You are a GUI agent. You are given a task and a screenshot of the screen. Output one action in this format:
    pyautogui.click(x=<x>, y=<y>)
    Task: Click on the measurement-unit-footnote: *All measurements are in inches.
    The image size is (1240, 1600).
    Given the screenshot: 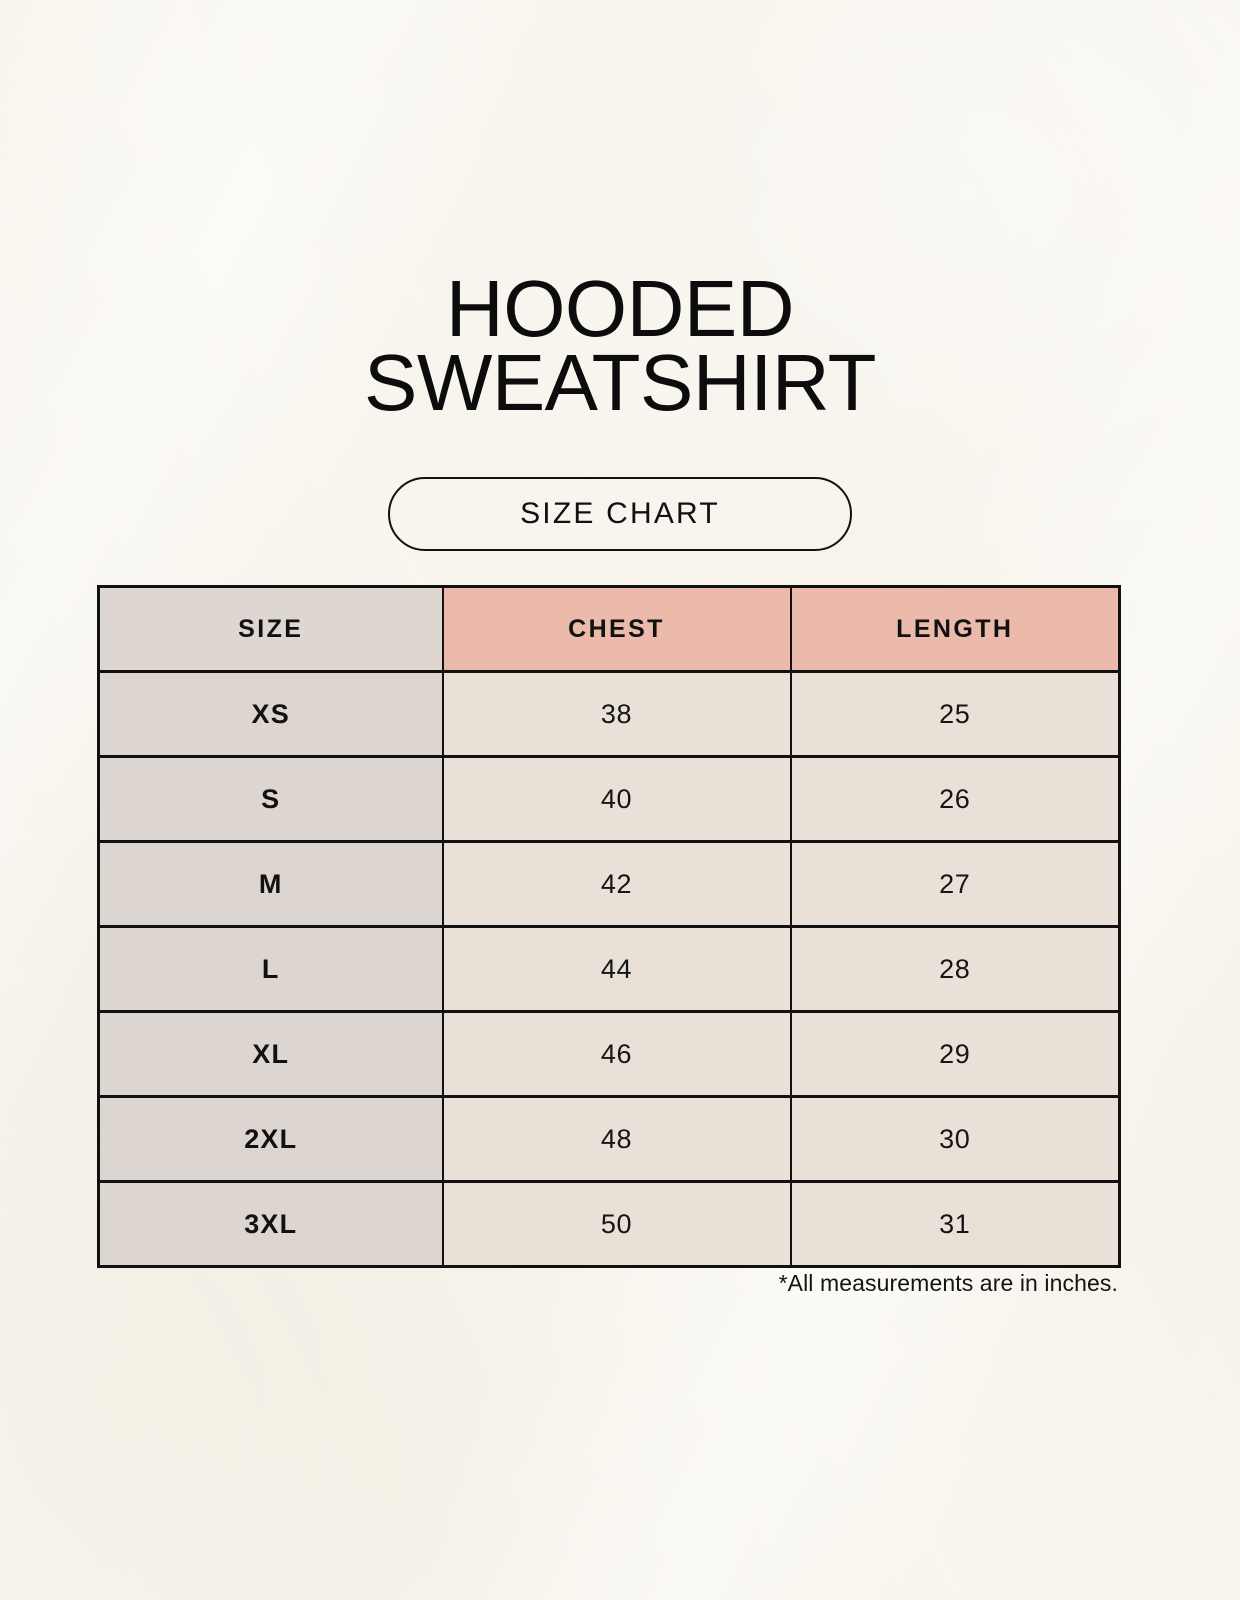 What is the action you would take?
    pyautogui.click(x=948, y=1283)
    